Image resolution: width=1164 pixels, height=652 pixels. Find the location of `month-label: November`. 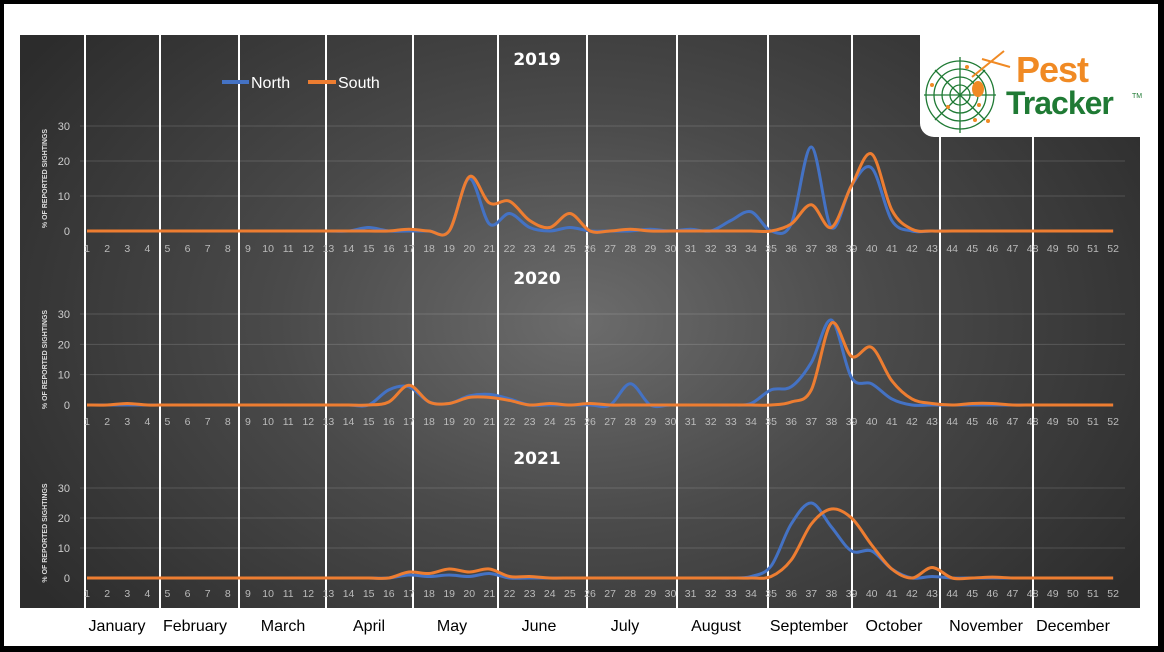

month-label: November is located at coordinates (986, 626).